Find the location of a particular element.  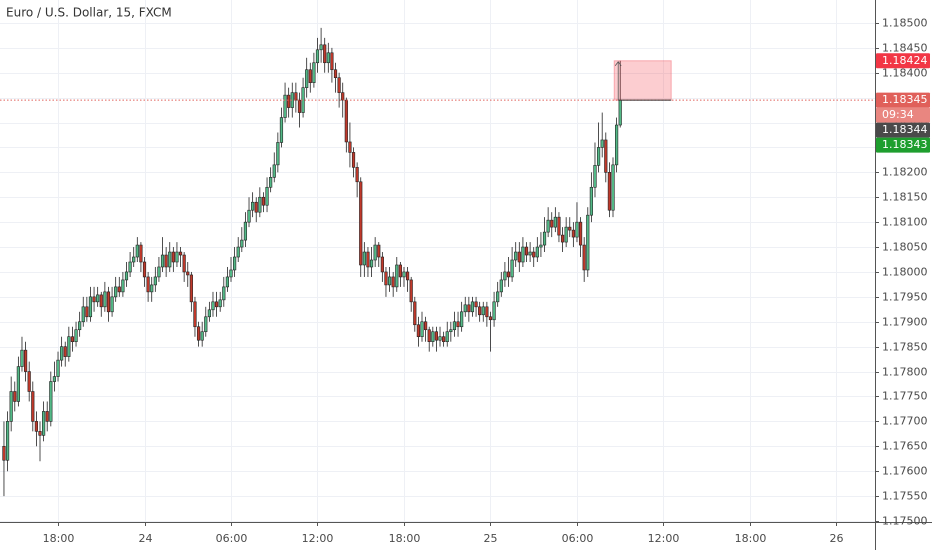

y-tick-label: 1.17550 is located at coordinates (905, 496).